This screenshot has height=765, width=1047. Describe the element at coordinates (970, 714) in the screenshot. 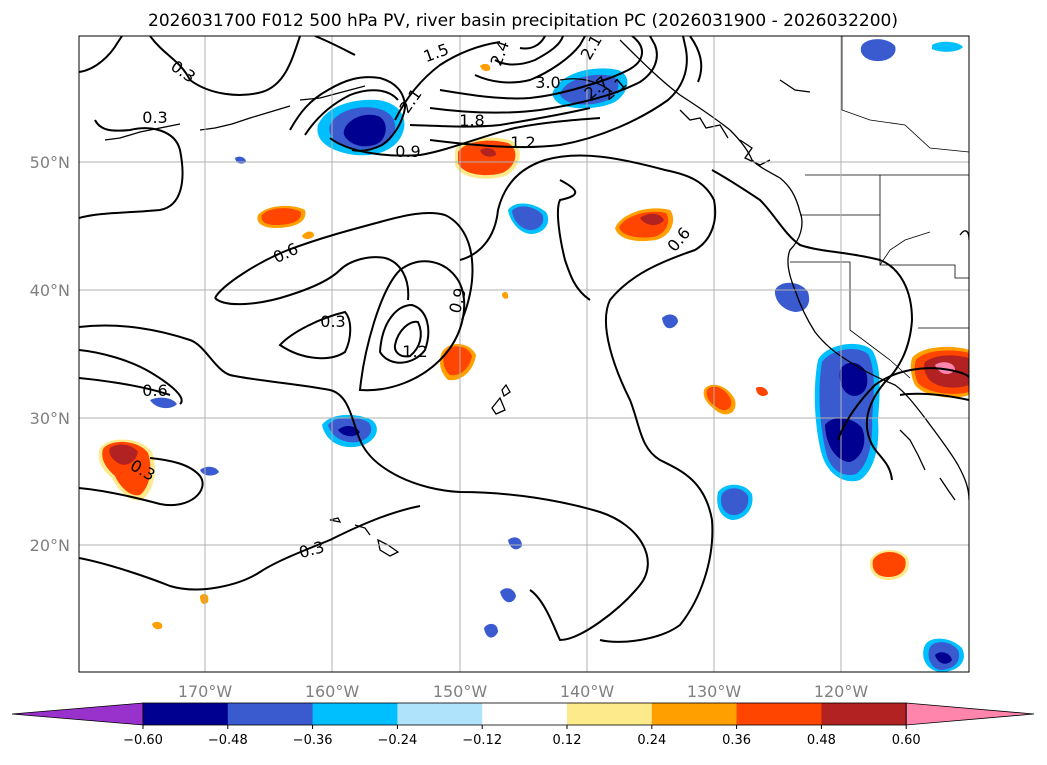

I see `colorbar-extend-high` at that location.